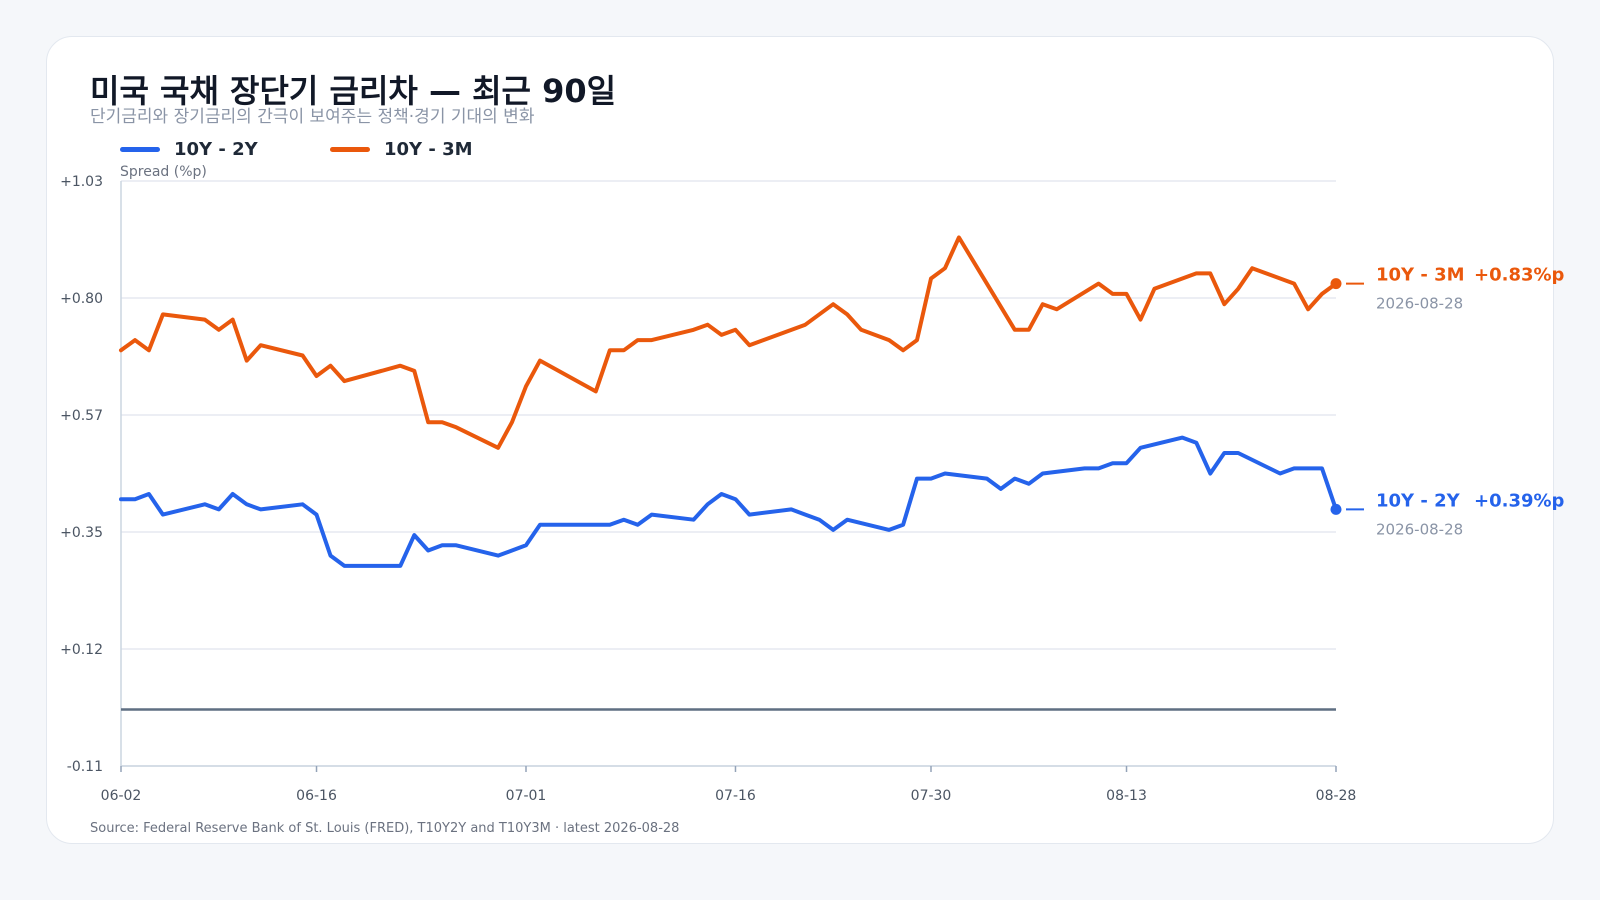  Describe the element at coordinates (931, 796) in the screenshot. I see `x-tick-label: 07-30` at that location.